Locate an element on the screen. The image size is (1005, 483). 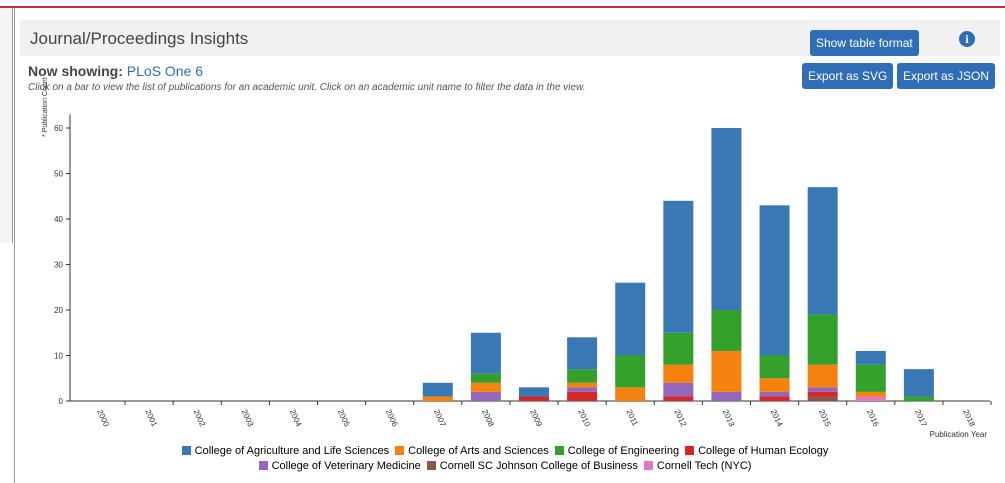
now-showing-label: Now showing: is located at coordinates (75, 71).